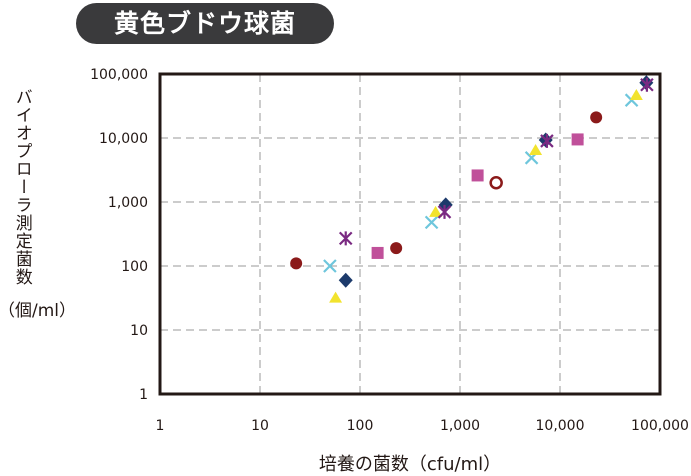 Image resolution: width=691 pixels, height=476 pixels. I want to click on data-point-circle-open, so click(496, 182).